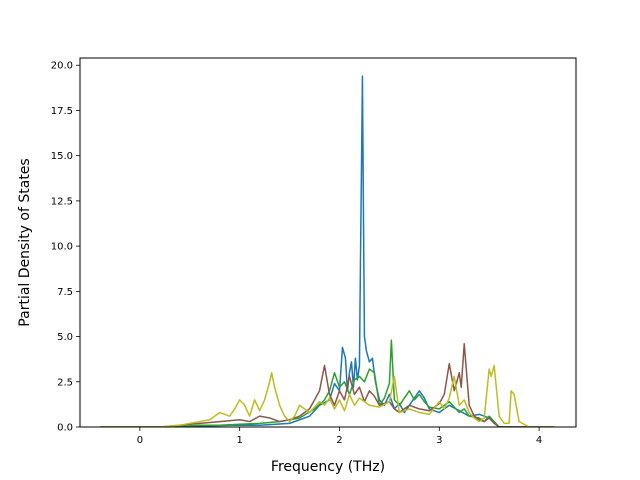 This screenshot has width=640, height=480. I want to click on y-tick-label: 0.0, so click(65, 428).